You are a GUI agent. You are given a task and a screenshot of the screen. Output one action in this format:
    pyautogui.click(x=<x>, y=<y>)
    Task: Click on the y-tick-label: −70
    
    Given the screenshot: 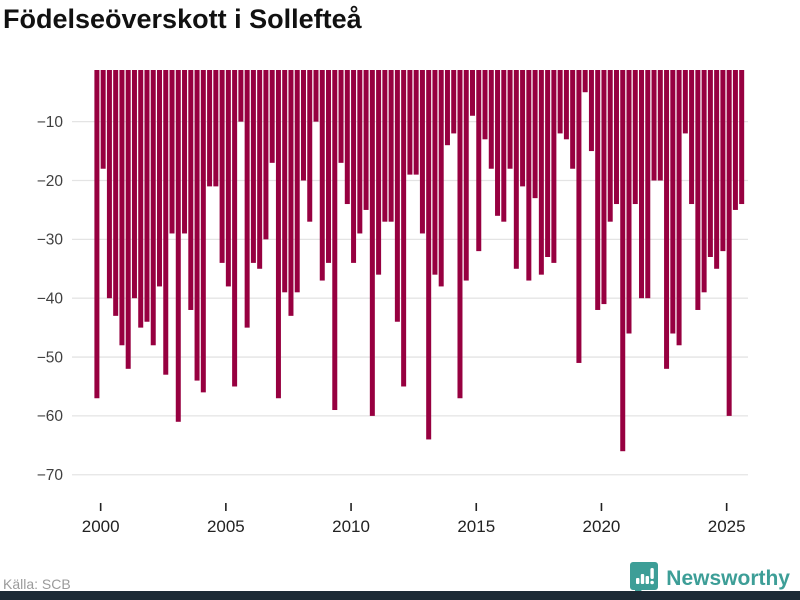 What is the action you would take?
    pyautogui.click(x=50, y=475)
    